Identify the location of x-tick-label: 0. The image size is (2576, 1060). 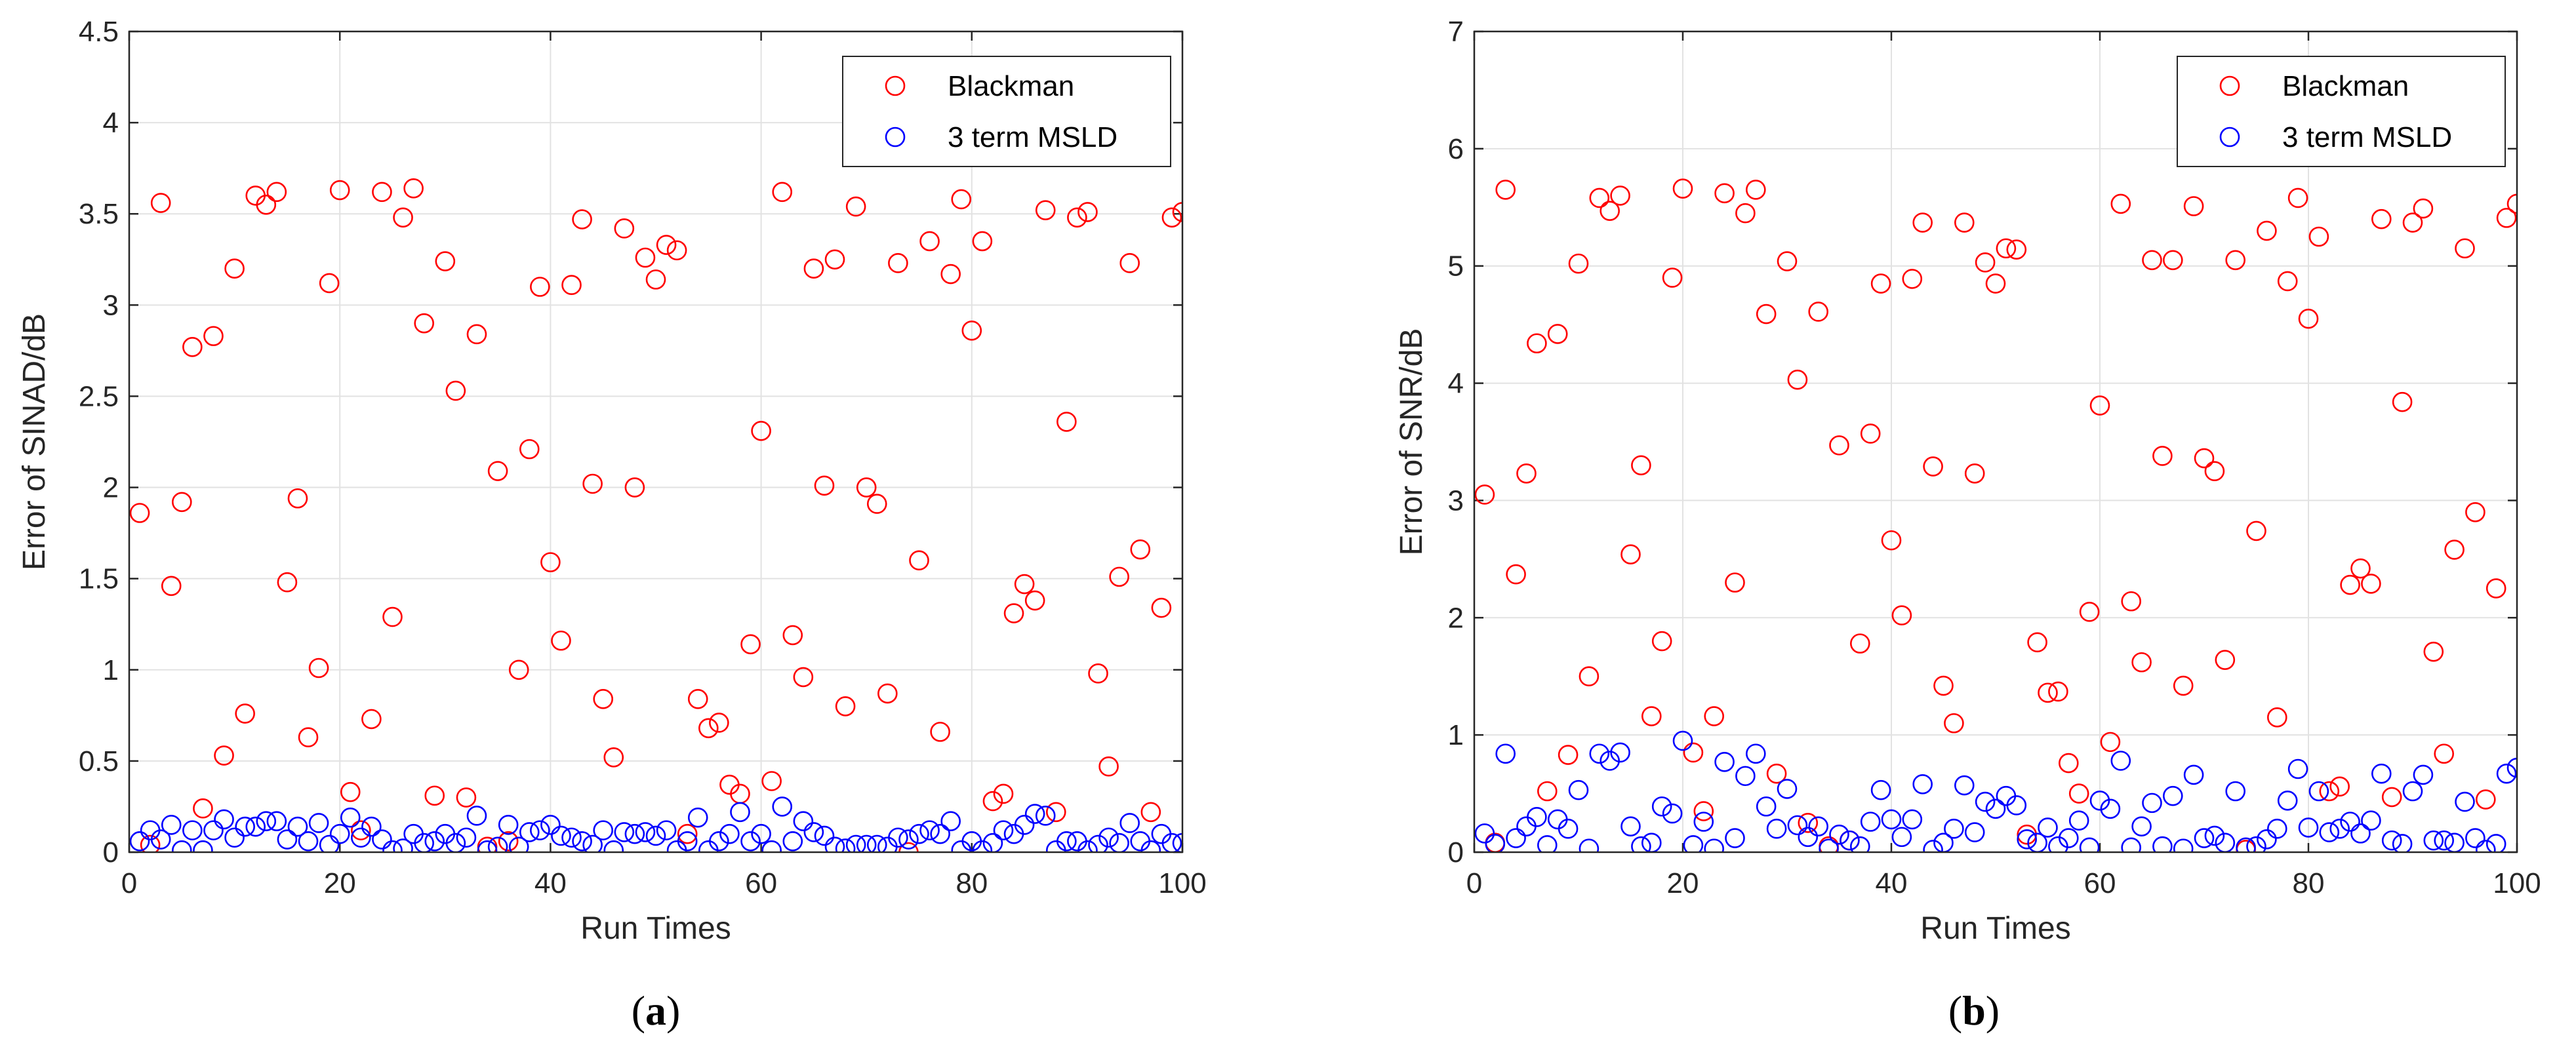
(1474, 883).